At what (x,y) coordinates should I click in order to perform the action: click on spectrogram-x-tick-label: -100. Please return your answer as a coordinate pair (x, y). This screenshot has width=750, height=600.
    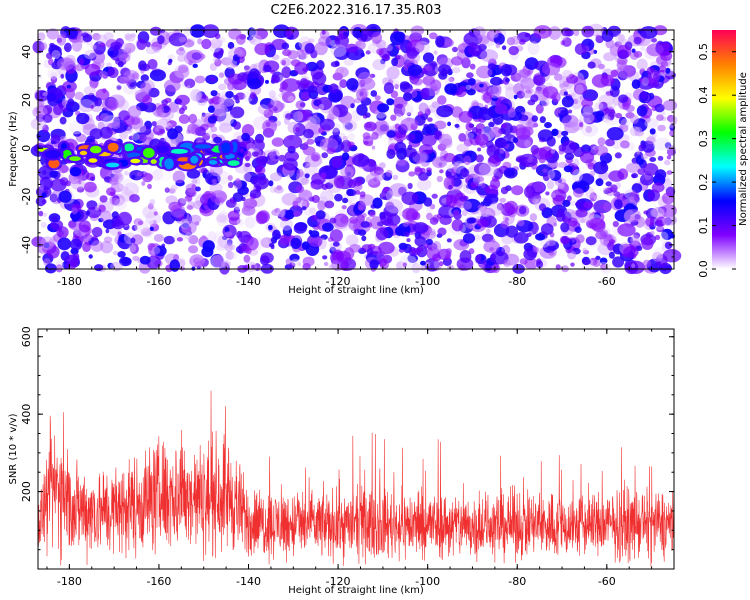
    Looking at the image, I should click on (427, 281).